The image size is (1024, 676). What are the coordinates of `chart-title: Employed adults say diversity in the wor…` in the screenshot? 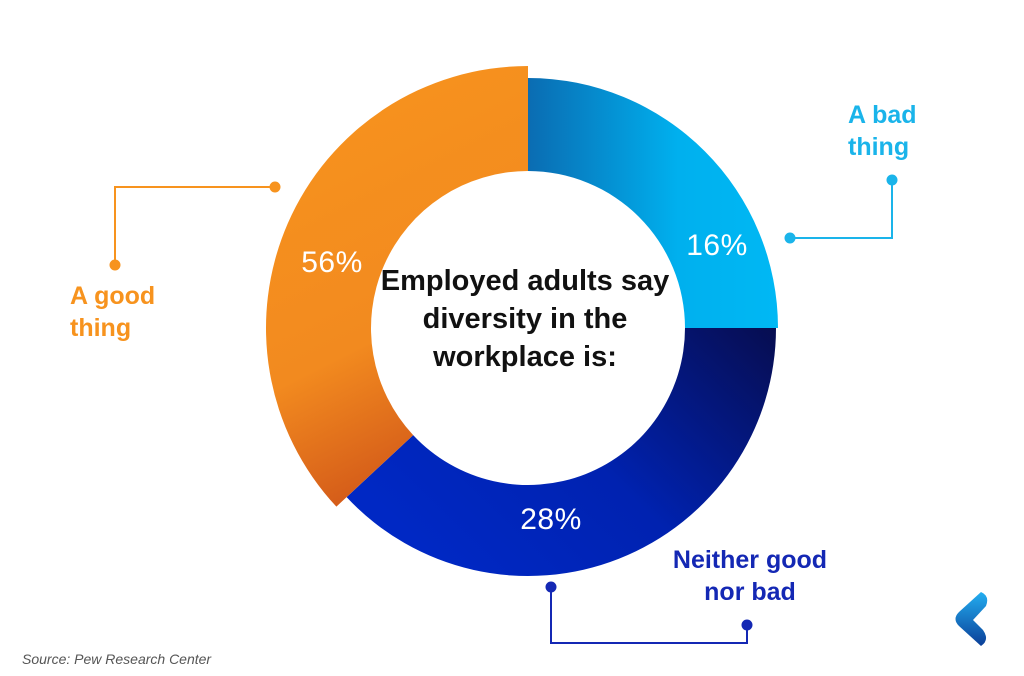 It's located at (525, 319).